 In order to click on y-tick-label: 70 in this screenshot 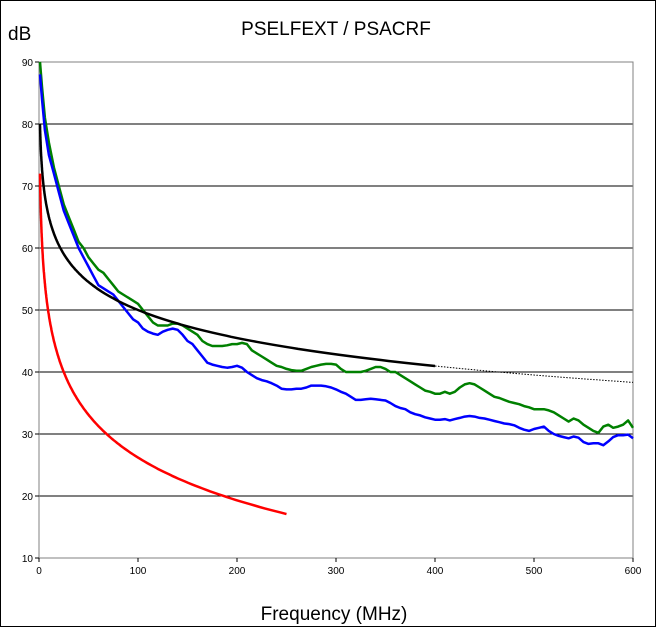, I will do `click(28, 187)`.